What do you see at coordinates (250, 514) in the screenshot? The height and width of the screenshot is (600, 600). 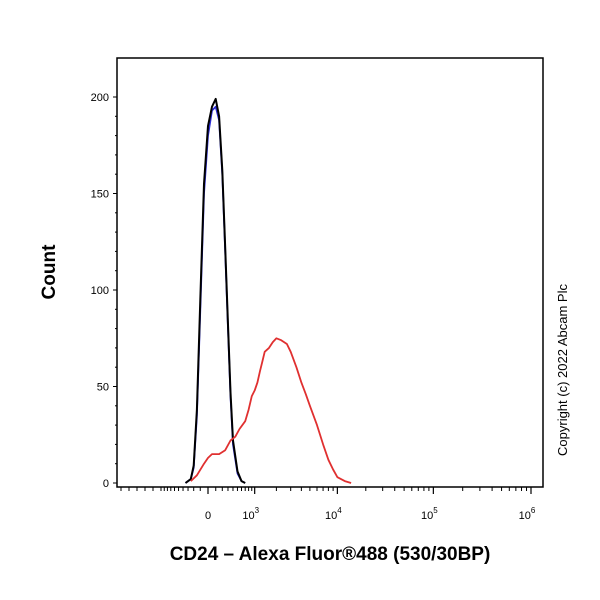 I see `x-tick-label: 10³` at bounding box center [250, 514].